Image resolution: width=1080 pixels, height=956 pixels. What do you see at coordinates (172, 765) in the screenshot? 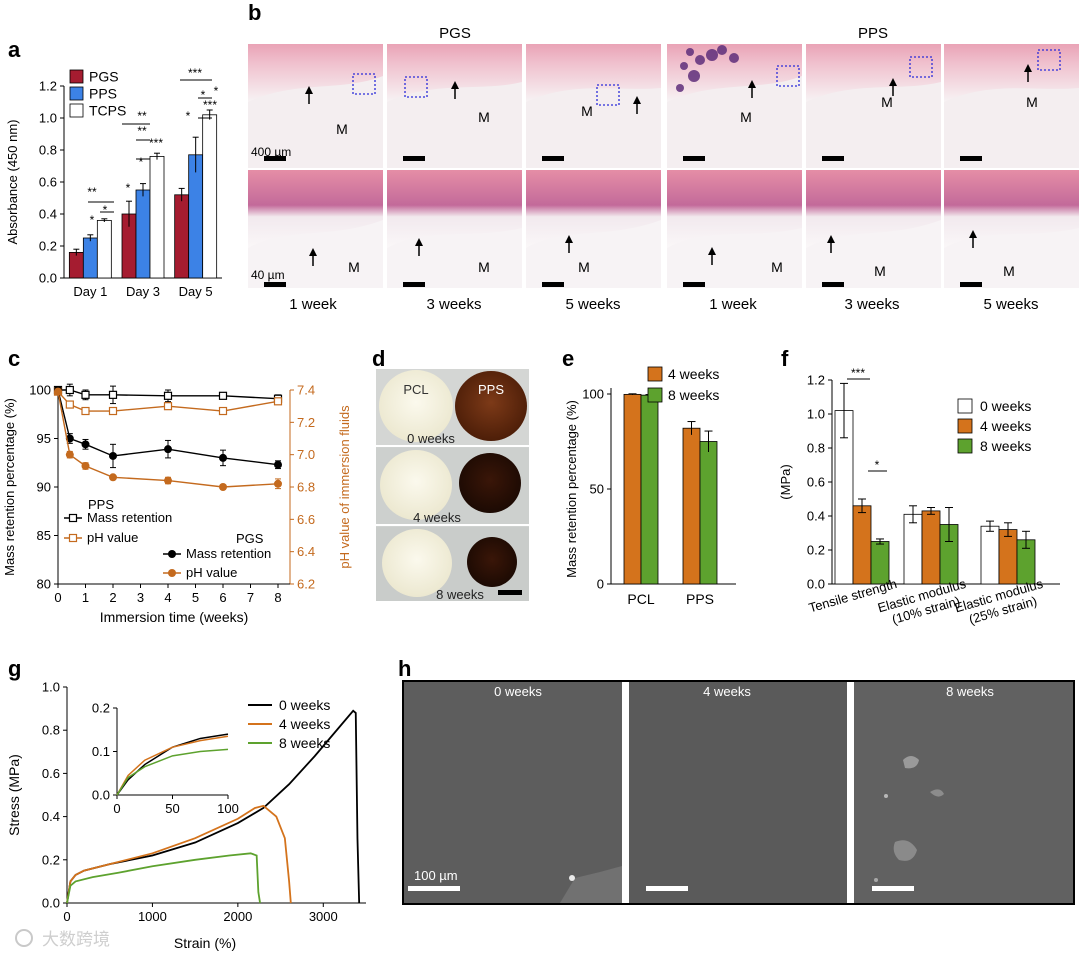
I see `inset-series-line-4-weeks` at bounding box center [172, 765].